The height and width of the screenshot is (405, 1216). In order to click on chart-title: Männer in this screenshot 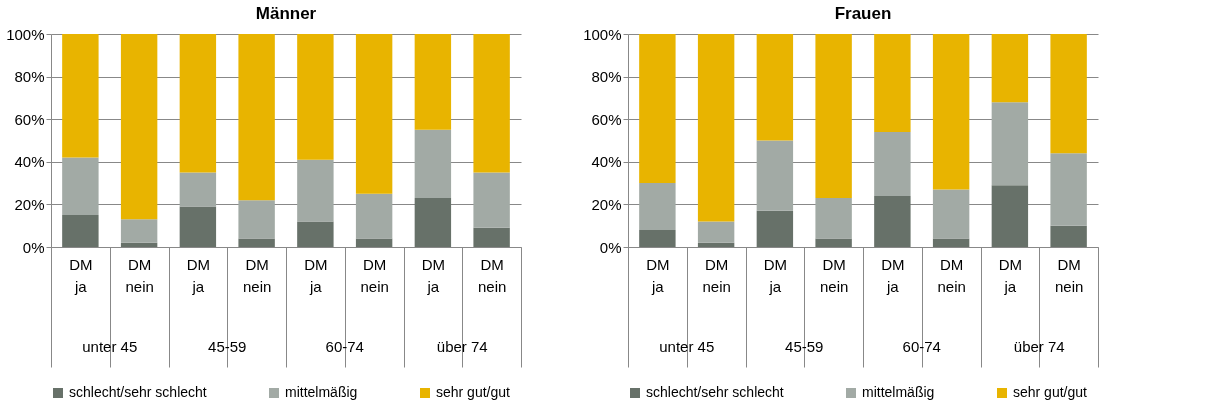, I will do `click(286, 13)`.